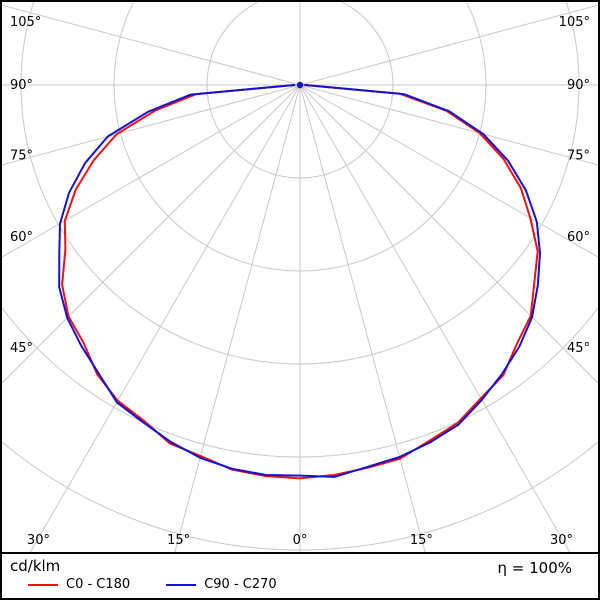 The image size is (600, 600). What do you see at coordinates (35, 566) in the screenshot?
I see `unit-label: cd/klm` at bounding box center [35, 566].